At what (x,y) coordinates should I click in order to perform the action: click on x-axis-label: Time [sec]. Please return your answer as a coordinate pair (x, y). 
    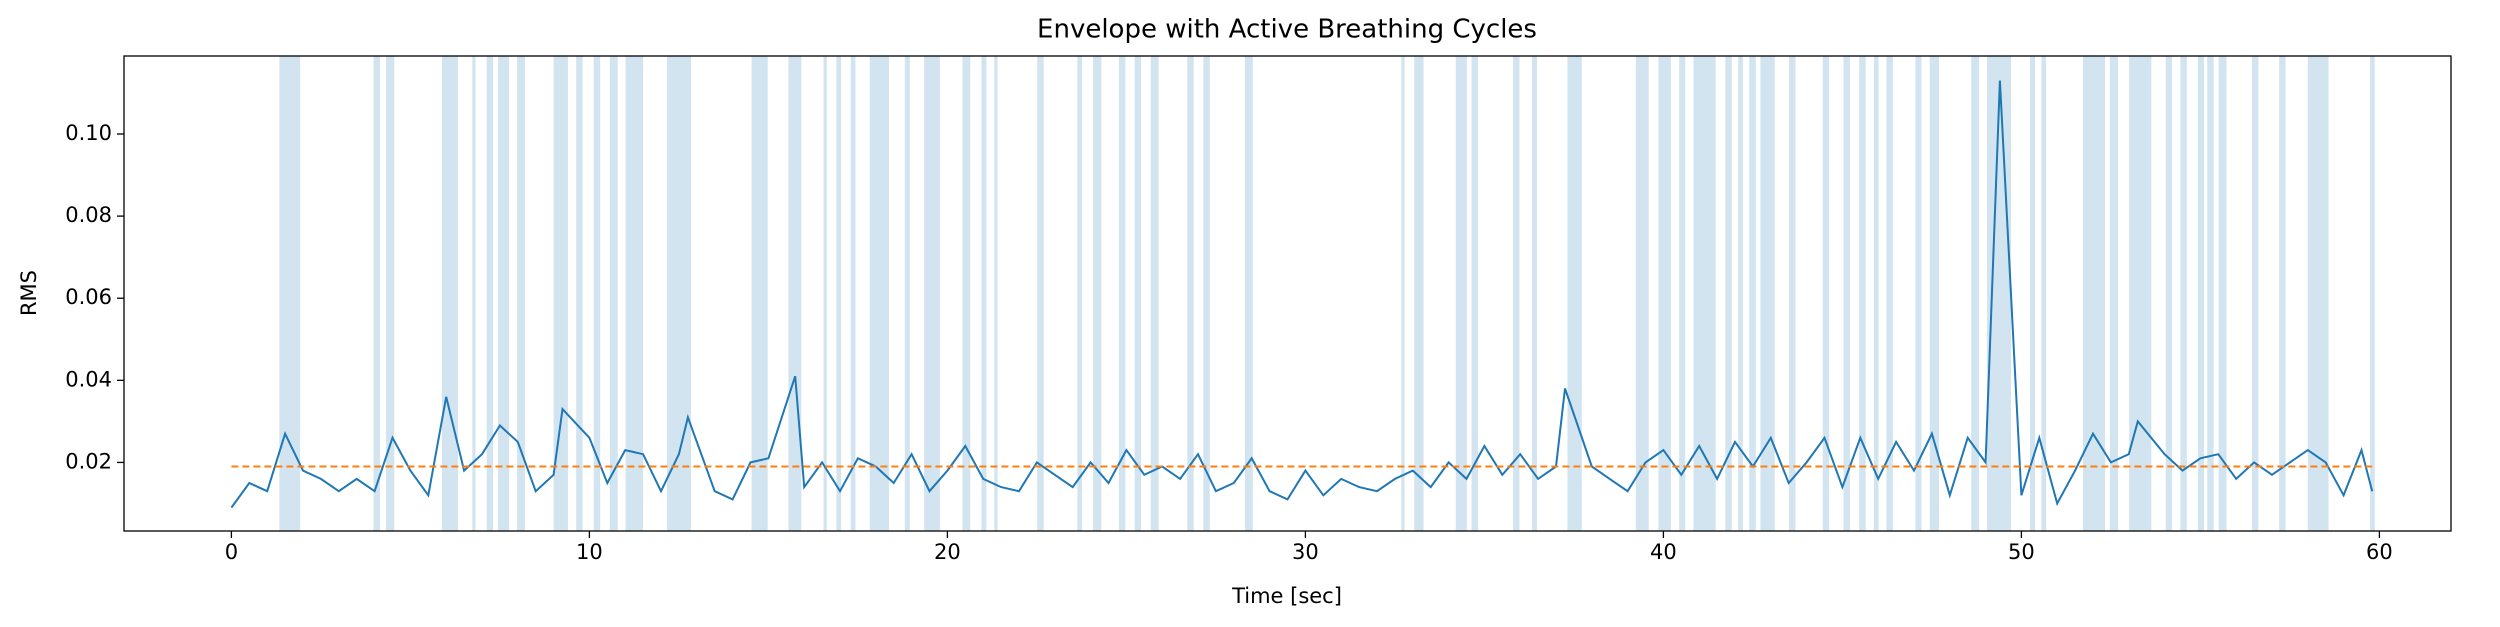
    Looking at the image, I should click on (1286, 596).